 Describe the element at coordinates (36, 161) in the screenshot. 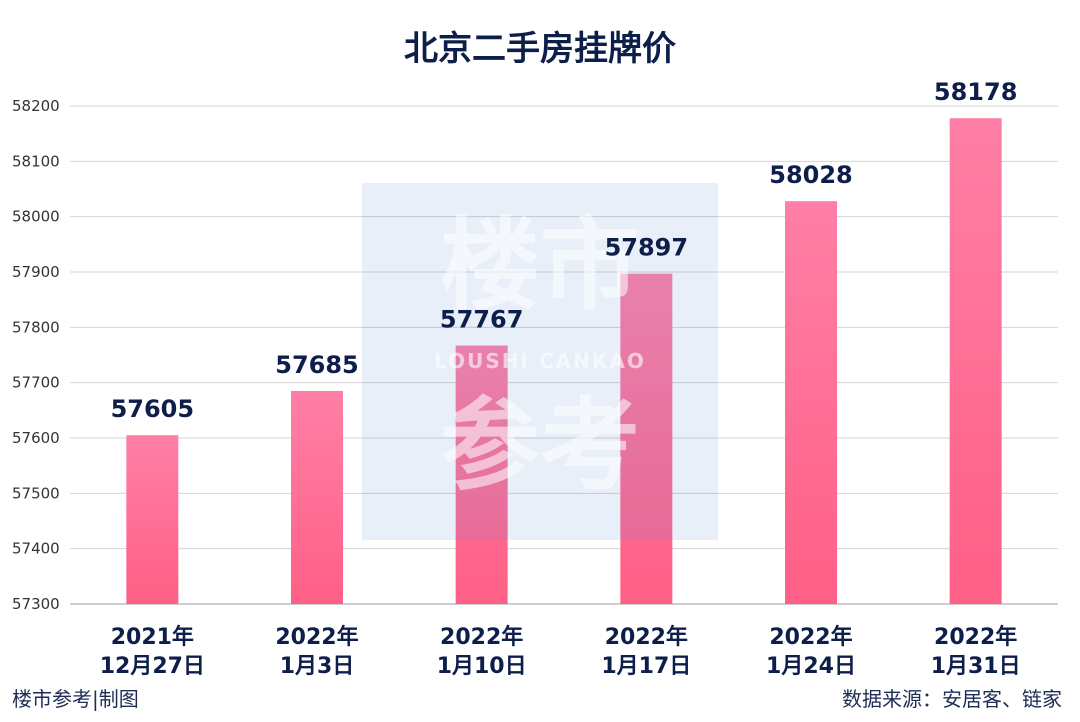

I see `y-tick-label: 58100` at that location.